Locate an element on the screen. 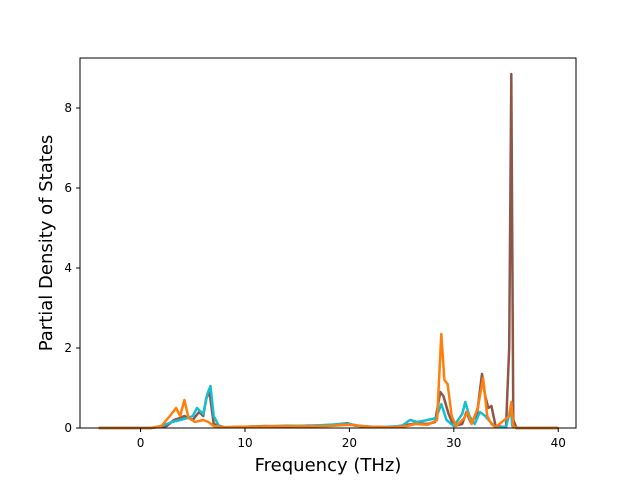 The width and height of the screenshot is (640, 480). x-axis-label: Frequency (THz) is located at coordinates (328, 465).